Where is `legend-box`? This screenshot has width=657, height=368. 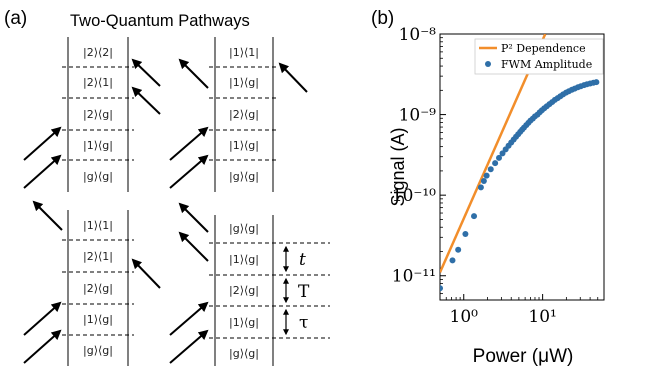
legend-box is located at coordinates (539, 56).